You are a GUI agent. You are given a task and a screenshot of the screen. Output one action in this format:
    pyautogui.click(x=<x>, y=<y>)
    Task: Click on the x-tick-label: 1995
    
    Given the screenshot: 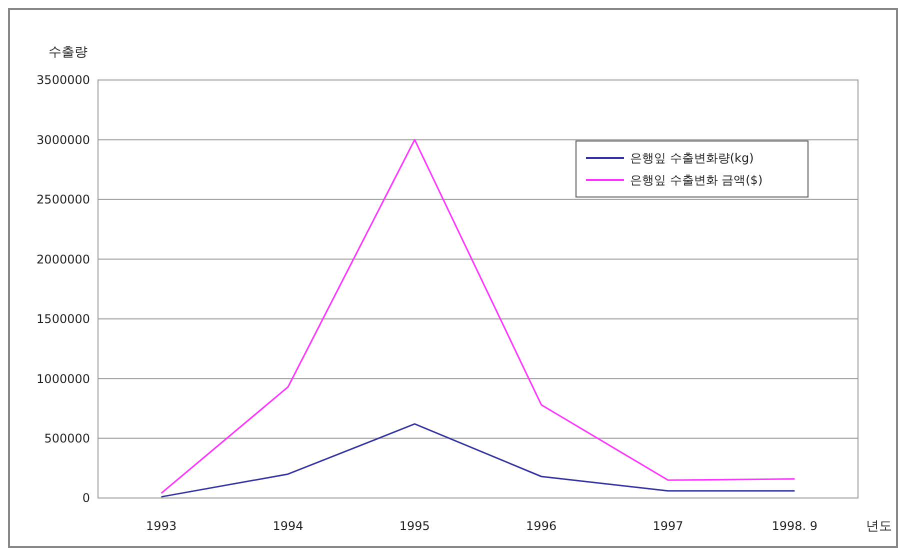 What is the action you would take?
    pyautogui.click(x=414, y=526)
    